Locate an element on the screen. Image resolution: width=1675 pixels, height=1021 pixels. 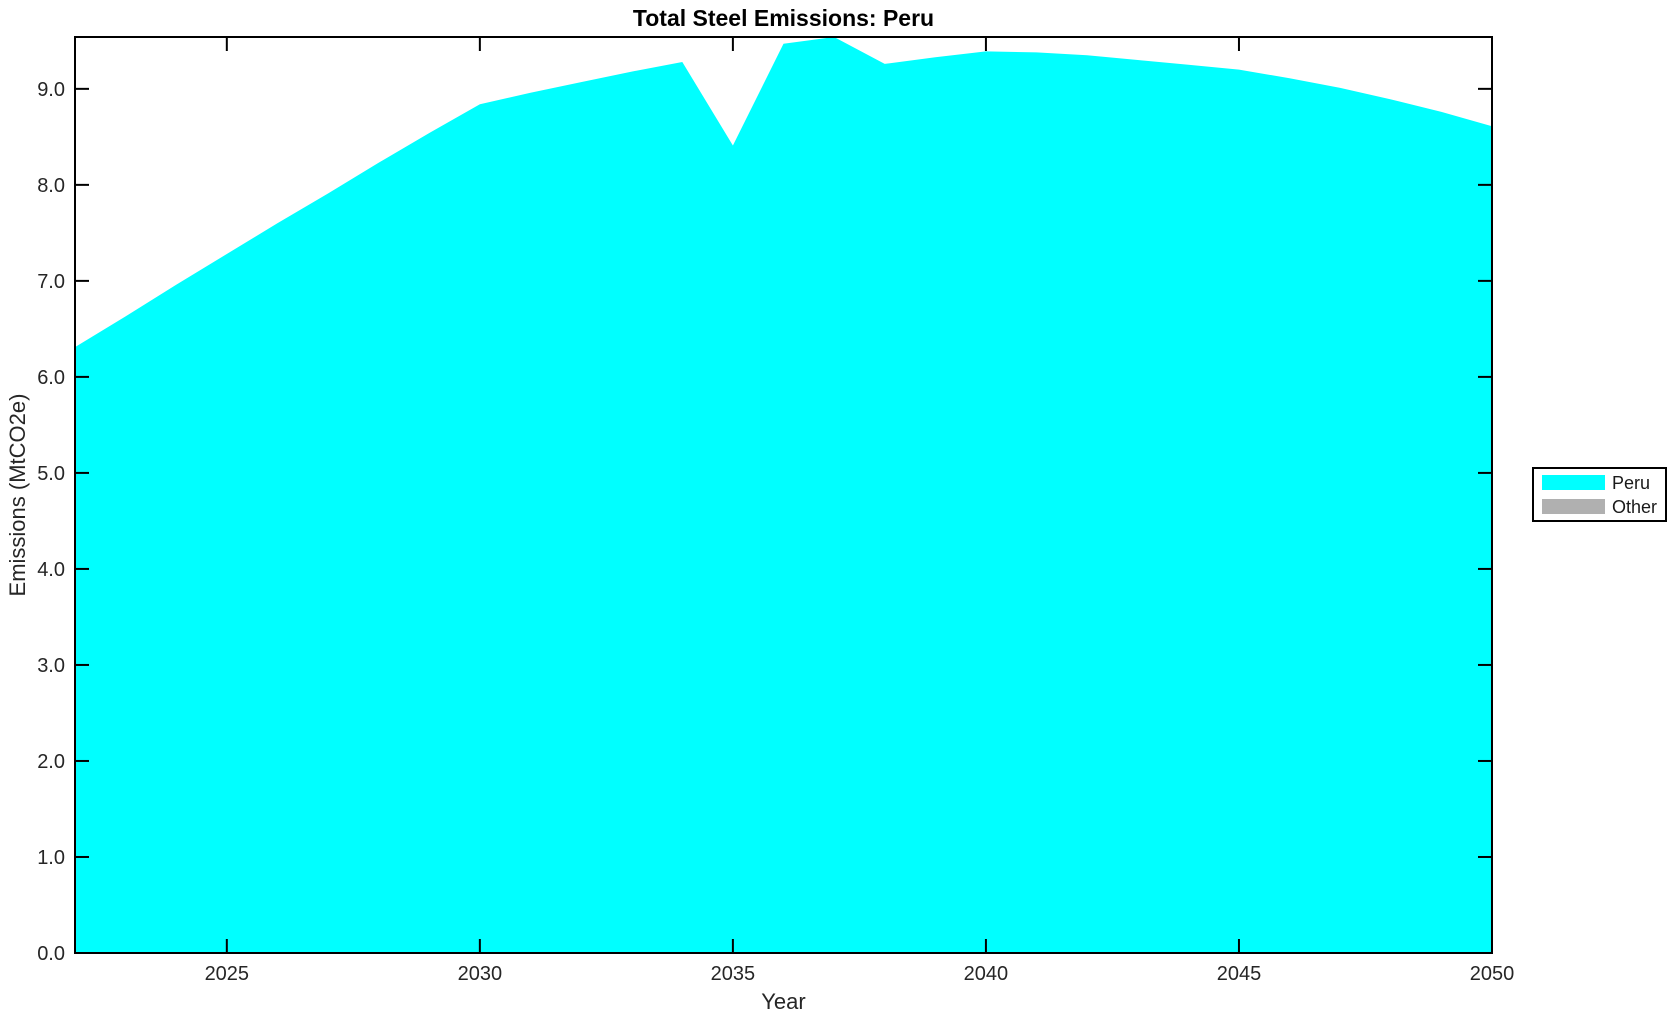
y-tick-label: 7.0 is located at coordinates (51, 282).